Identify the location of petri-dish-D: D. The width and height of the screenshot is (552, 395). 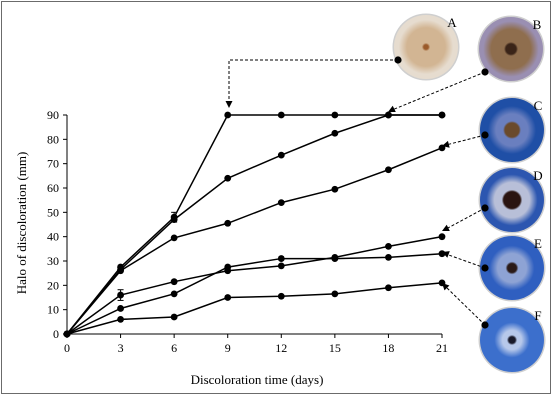
(512, 200).